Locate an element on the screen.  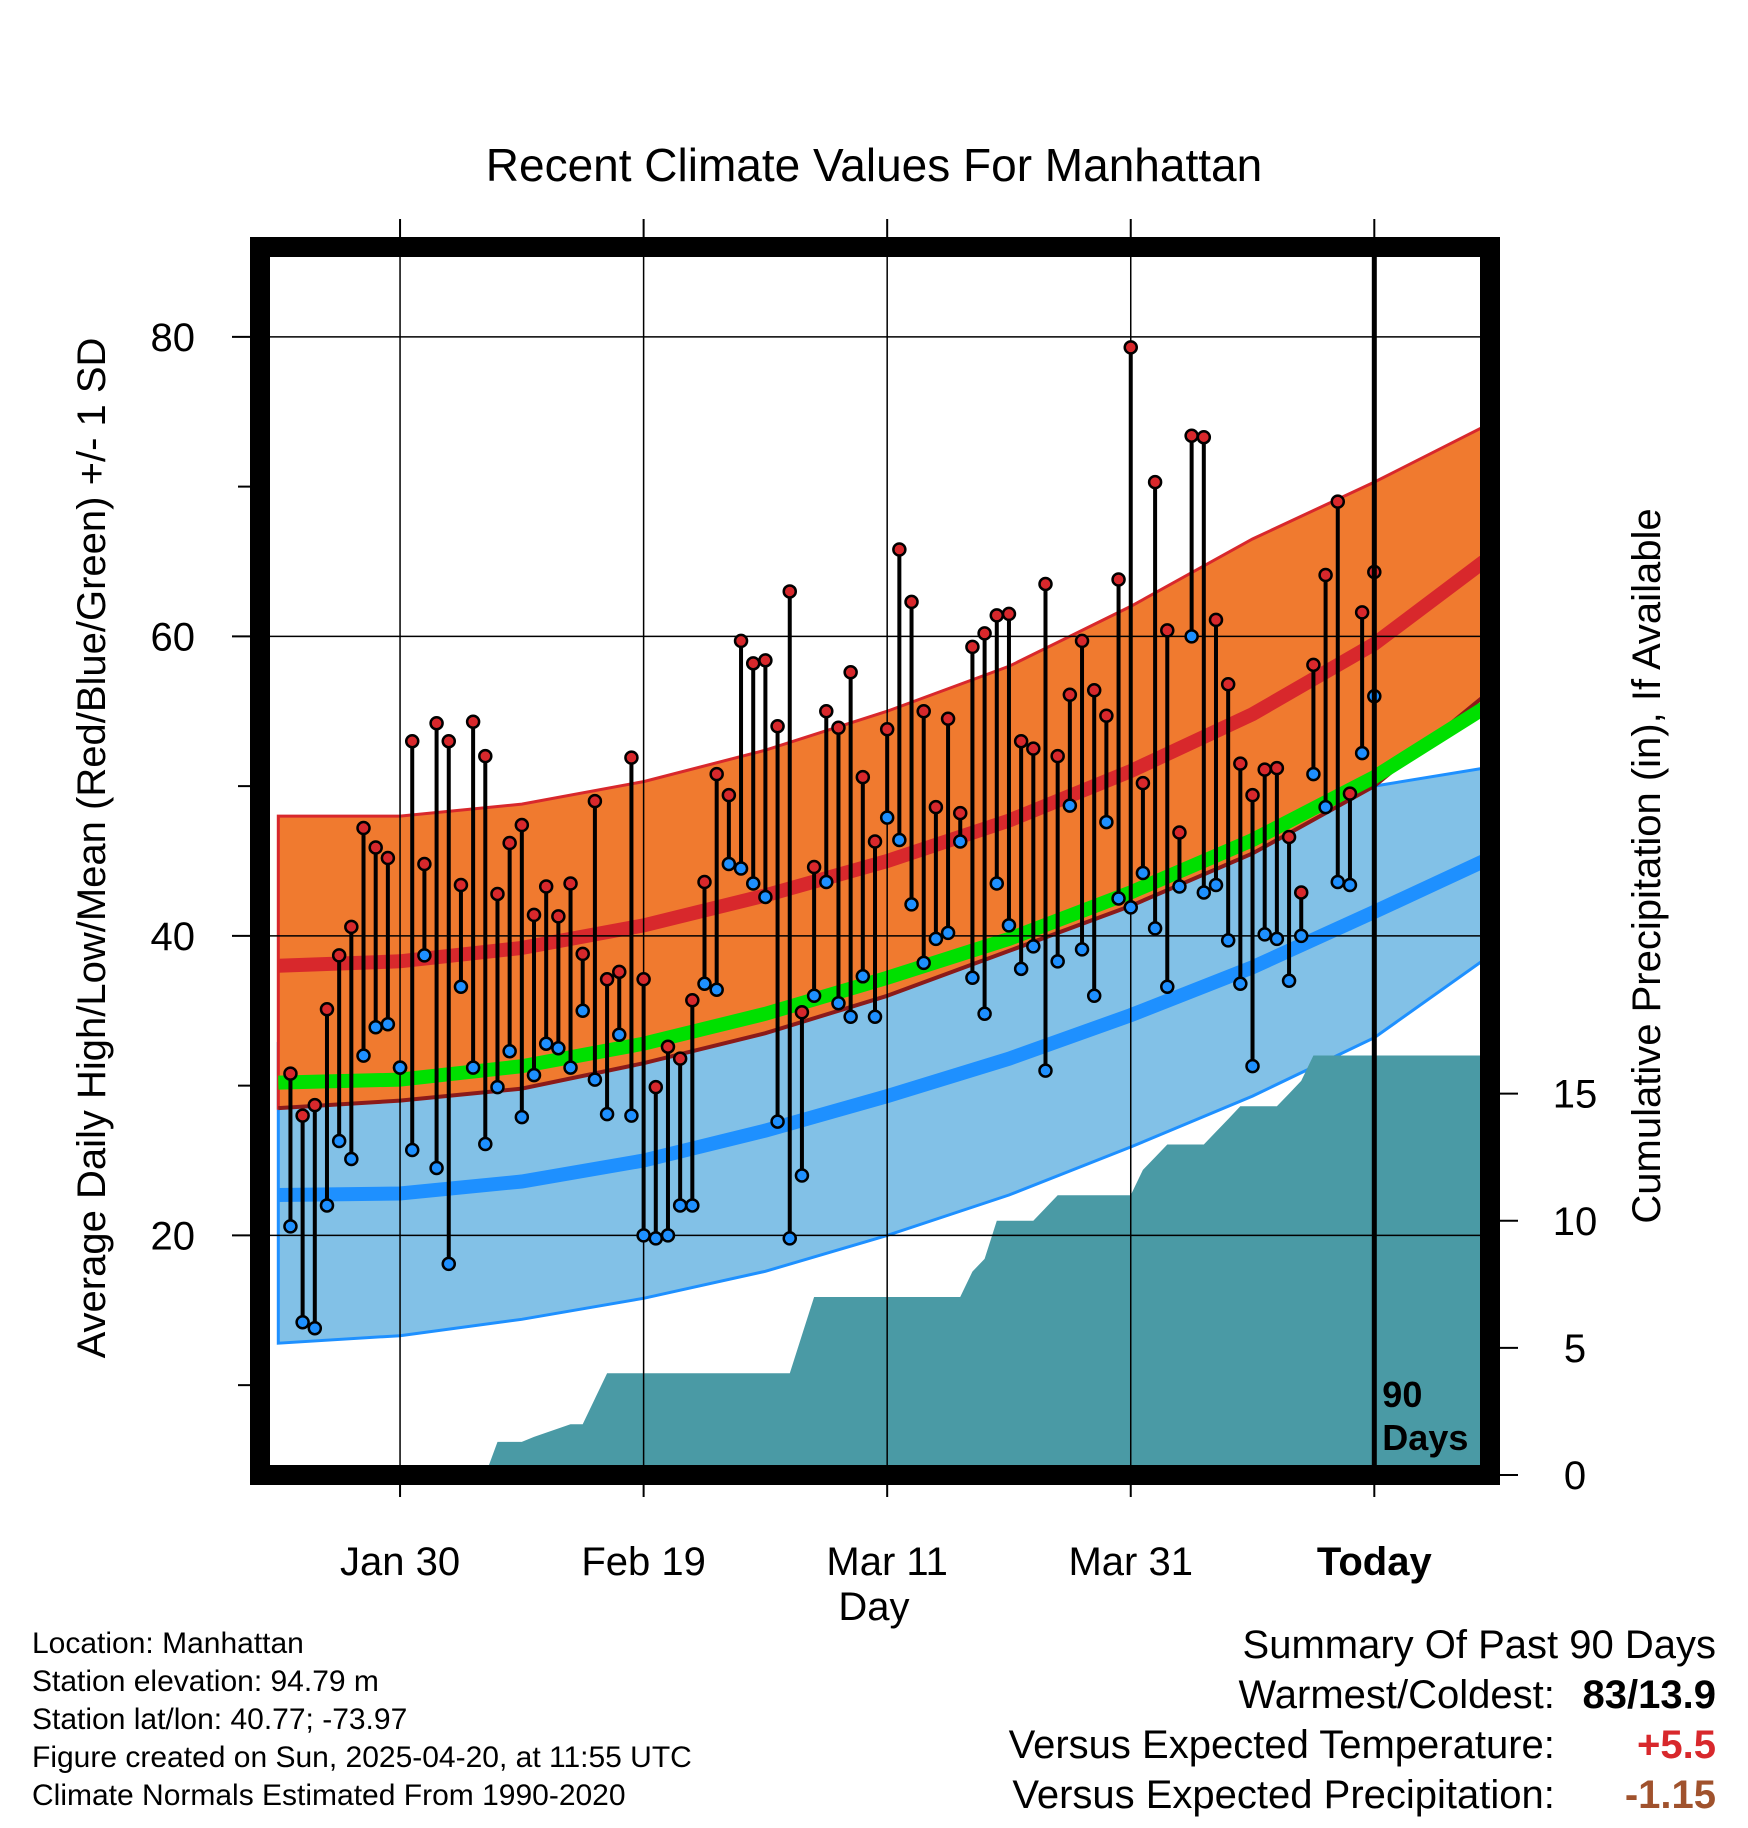
location-text: Location: Manhattan is located at coordinates (168, 1643).